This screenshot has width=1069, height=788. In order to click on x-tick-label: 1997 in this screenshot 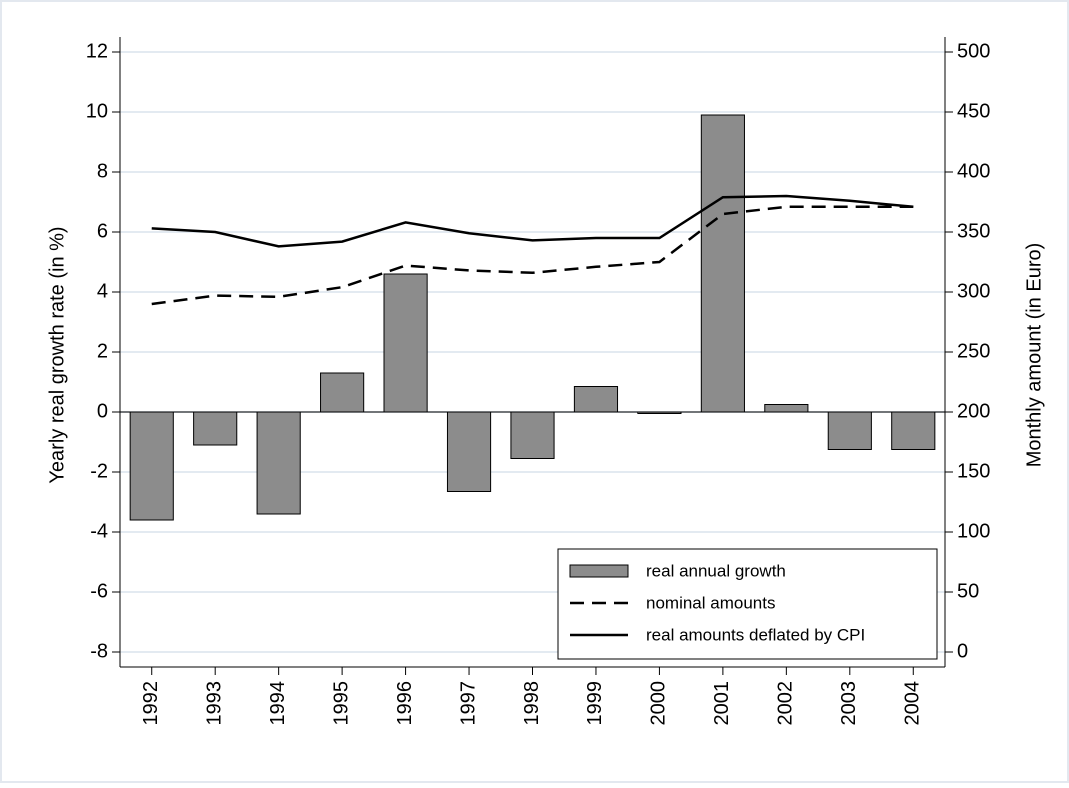, I will do `click(468, 703)`.